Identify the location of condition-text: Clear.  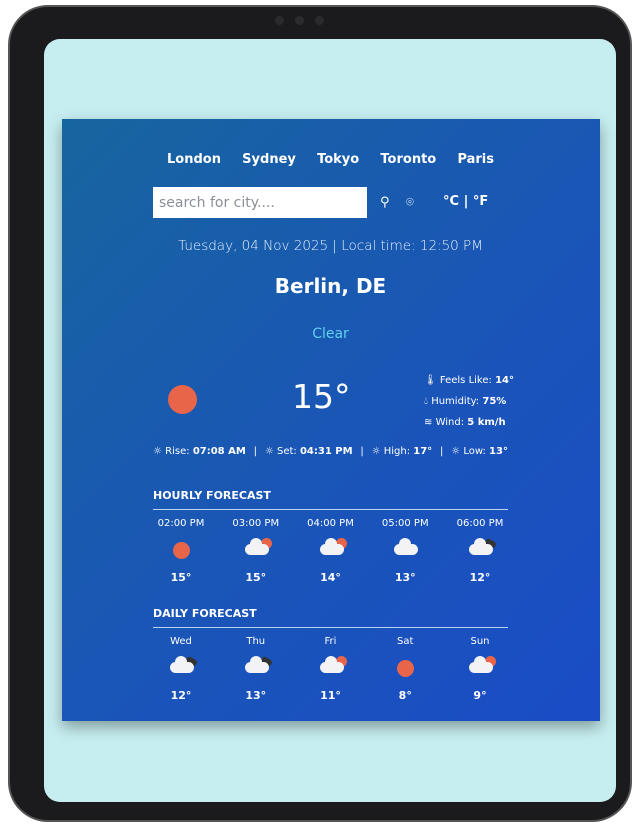
(330, 334).